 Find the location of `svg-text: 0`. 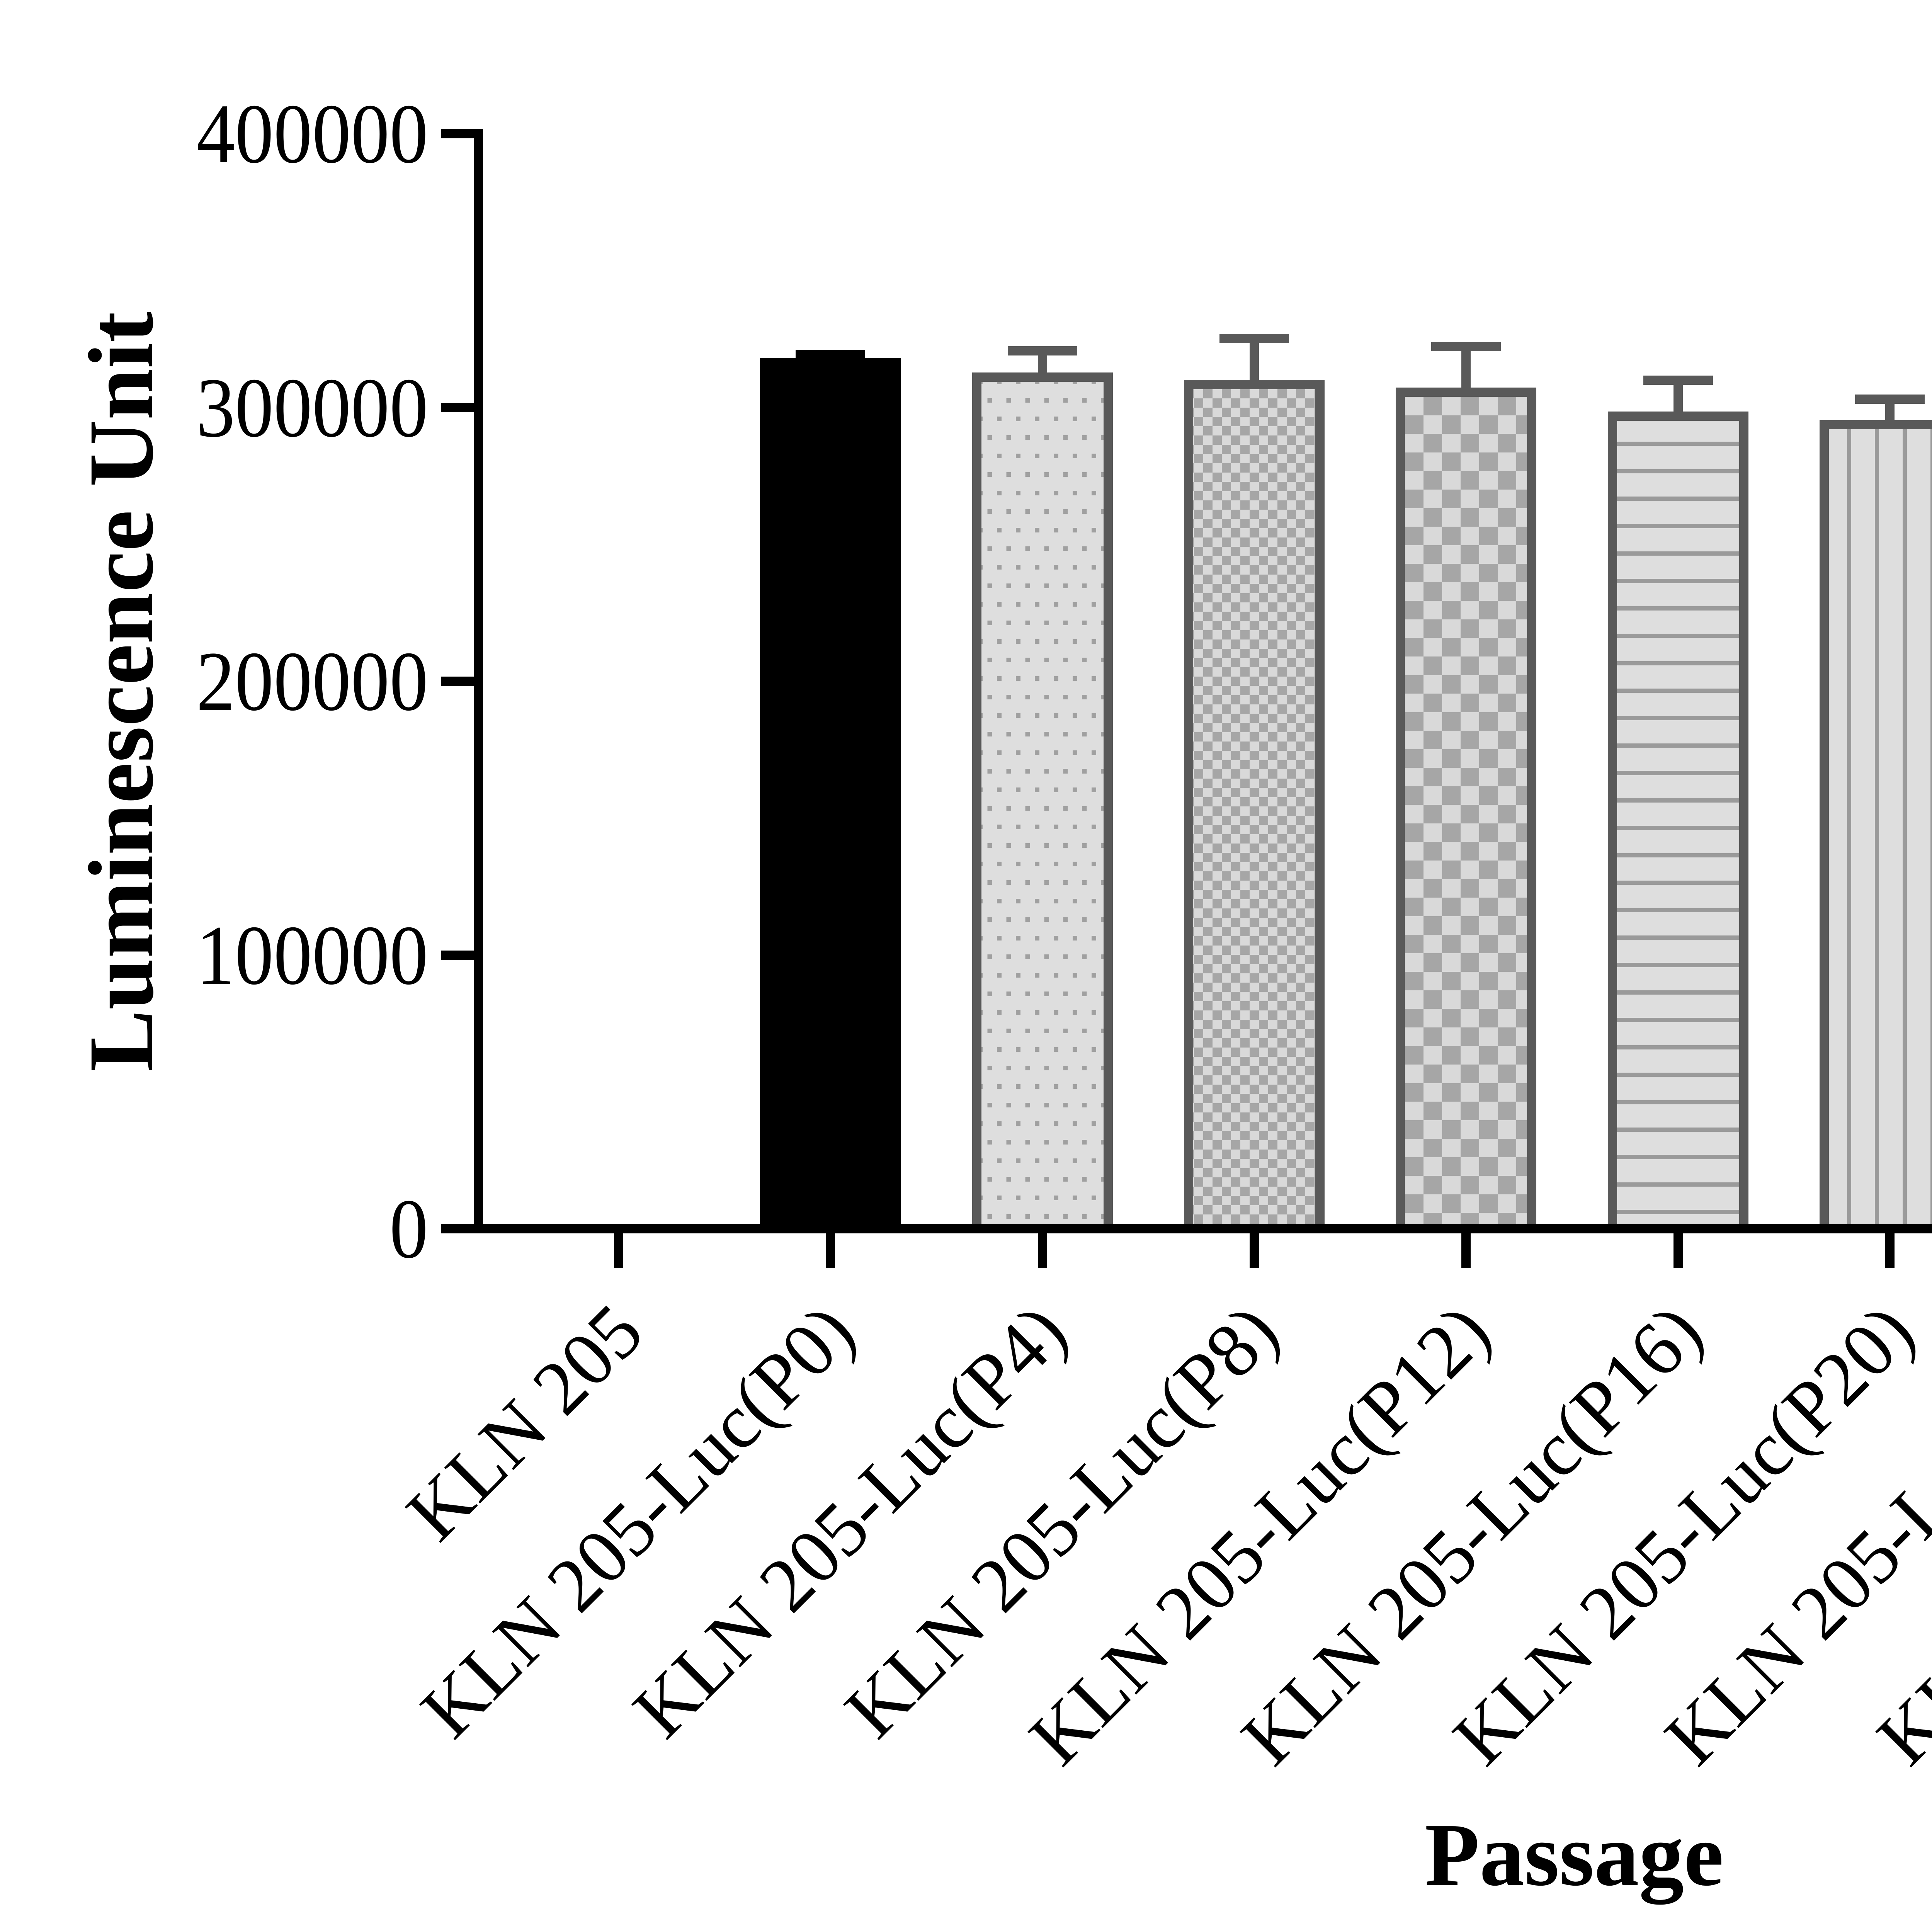

svg-text: 0 is located at coordinates (408, 1229).